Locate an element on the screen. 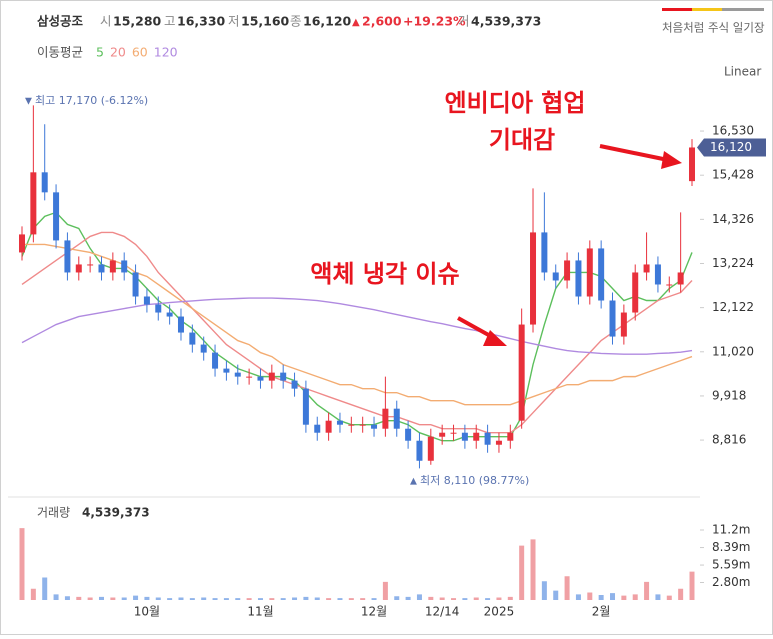 This screenshot has height=639, width=773. y-tick-label: 8.39m is located at coordinates (731, 547).